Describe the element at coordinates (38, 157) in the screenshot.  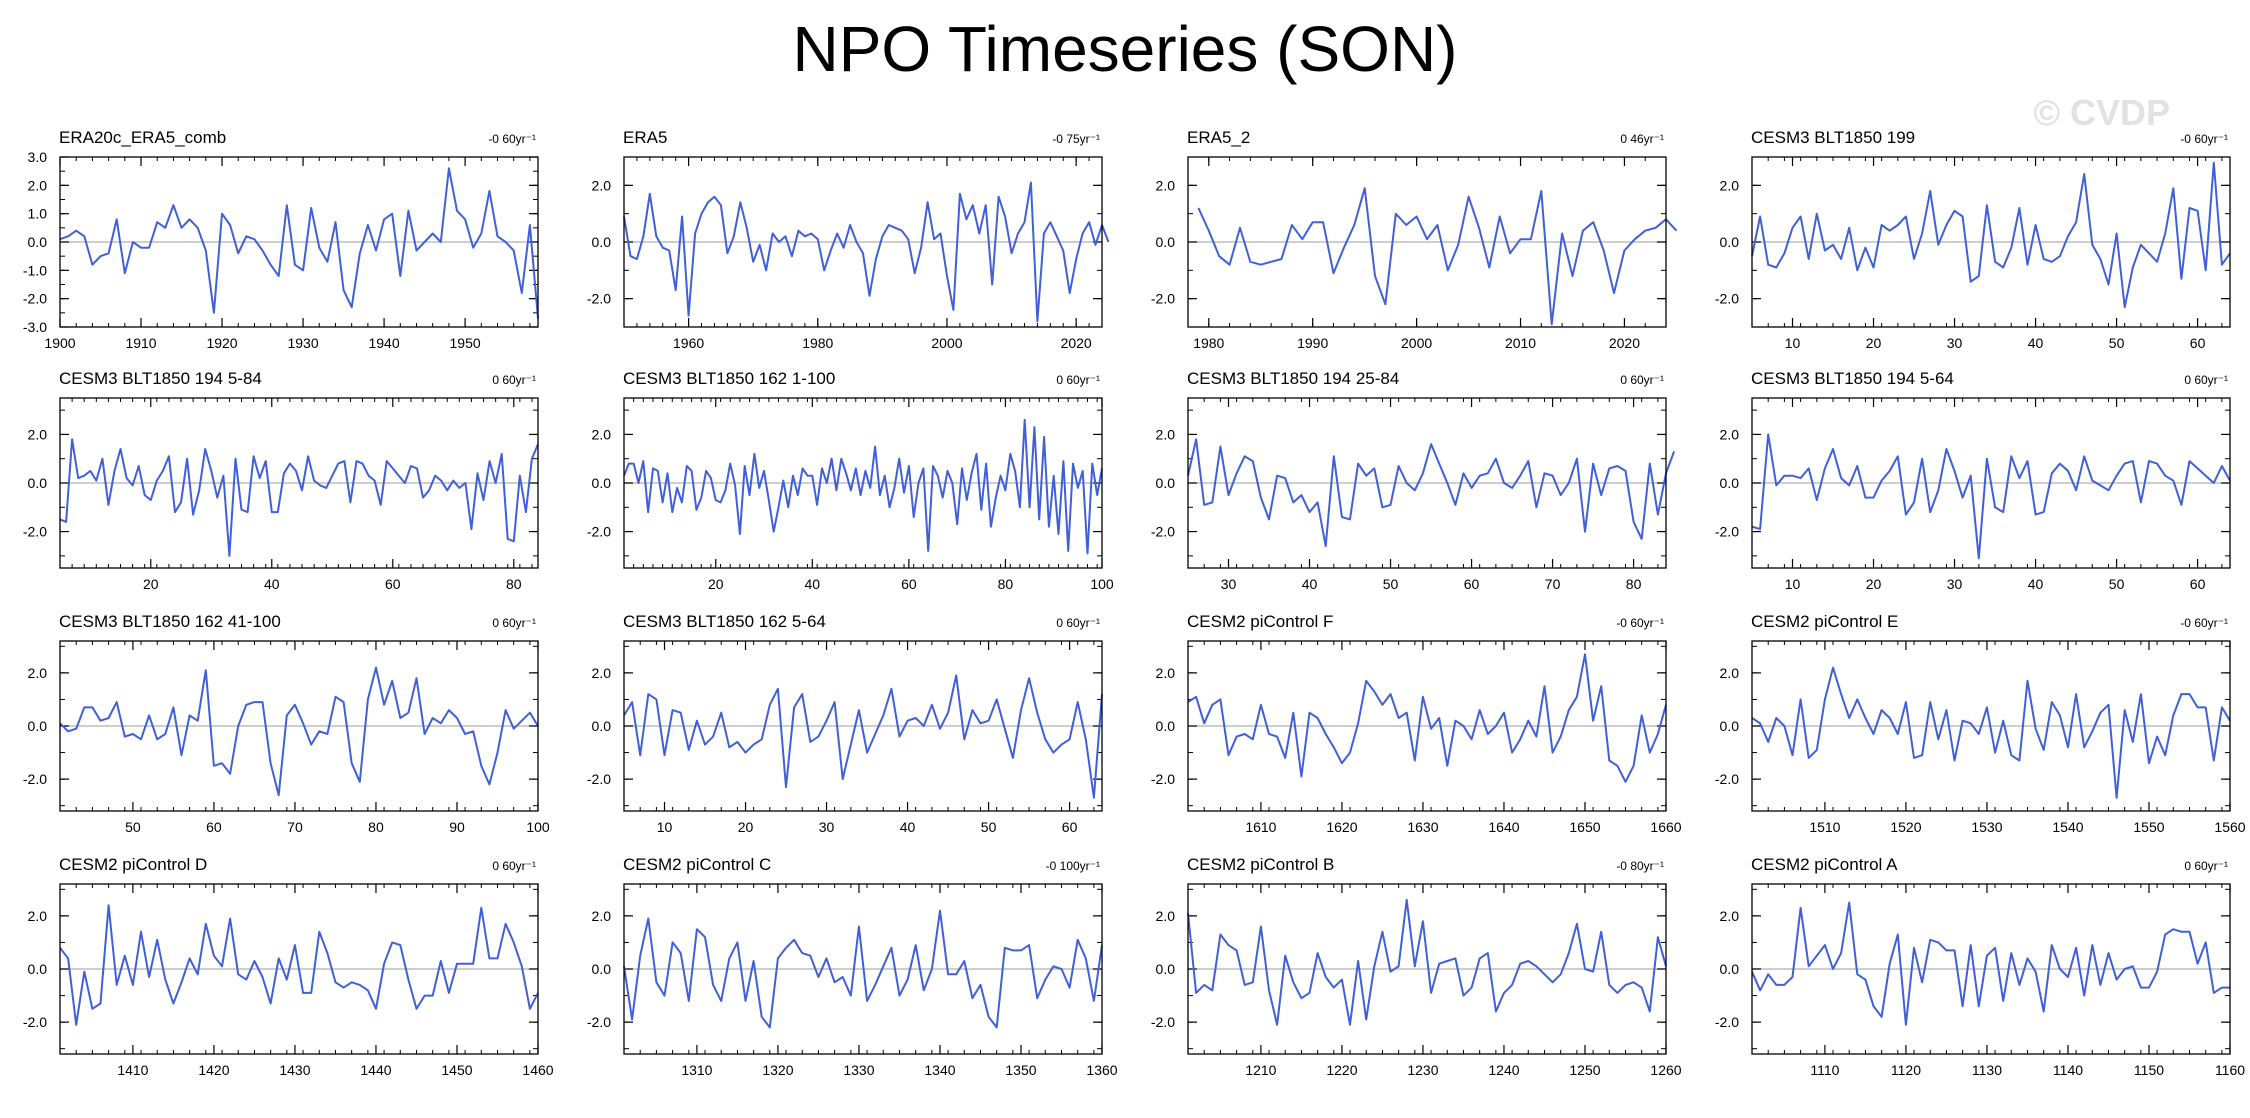
I see `y-tick-label: 3.0` at that location.